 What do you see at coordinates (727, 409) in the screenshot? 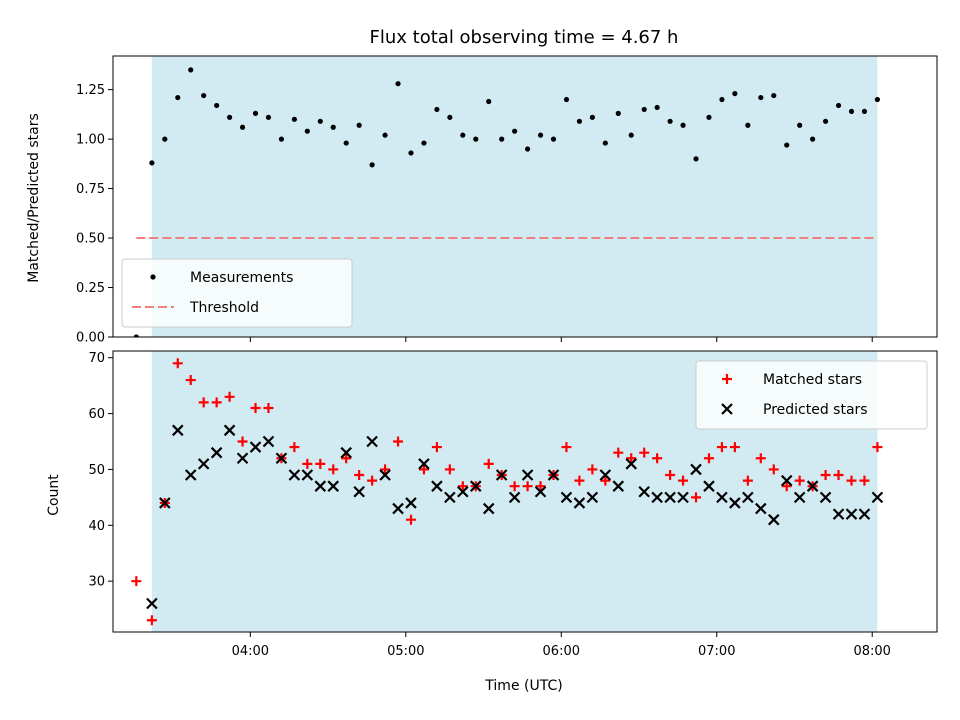
I see `legend-predicted-marker` at bounding box center [727, 409].